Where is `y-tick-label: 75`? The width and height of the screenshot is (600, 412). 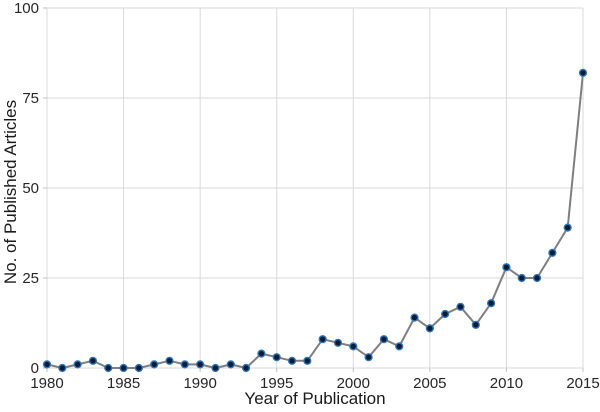 y-tick-label: 75 is located at coordinates (30, 98).